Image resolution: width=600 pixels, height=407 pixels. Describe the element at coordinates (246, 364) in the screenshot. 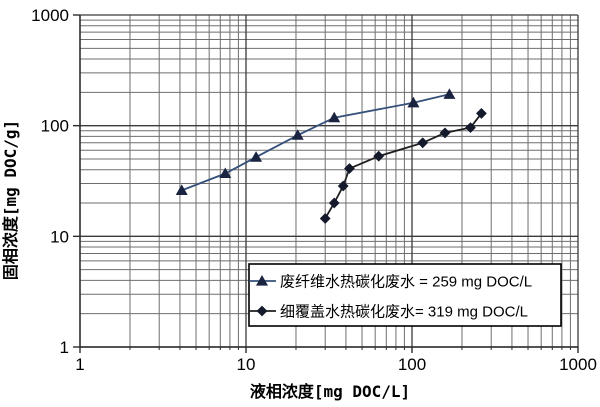

I see `x-tick-label: 10` at that location.